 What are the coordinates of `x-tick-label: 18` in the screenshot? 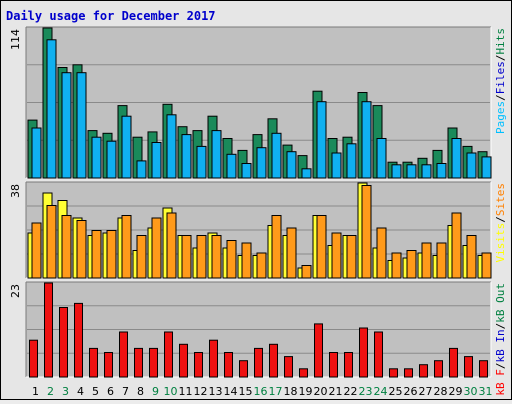 It's located at (291, 391).